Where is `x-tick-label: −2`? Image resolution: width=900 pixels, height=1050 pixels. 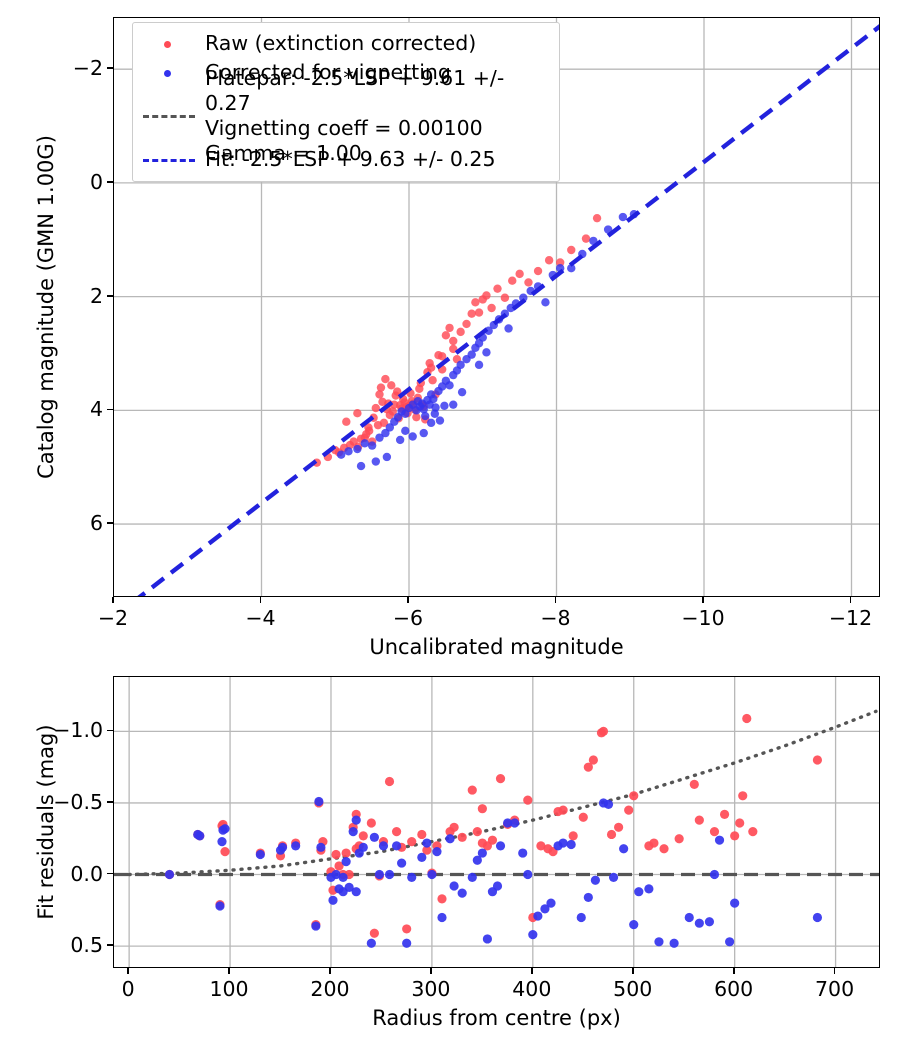
x-tick-label: −2 is located at coordinates (113, 618).